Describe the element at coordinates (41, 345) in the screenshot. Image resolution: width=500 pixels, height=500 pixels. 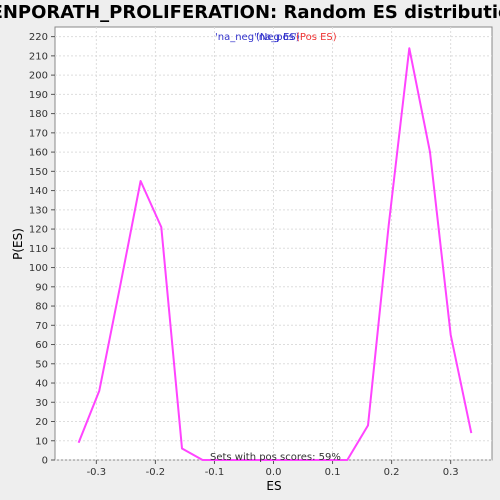
I see `y-tick-label: 60` at that location.